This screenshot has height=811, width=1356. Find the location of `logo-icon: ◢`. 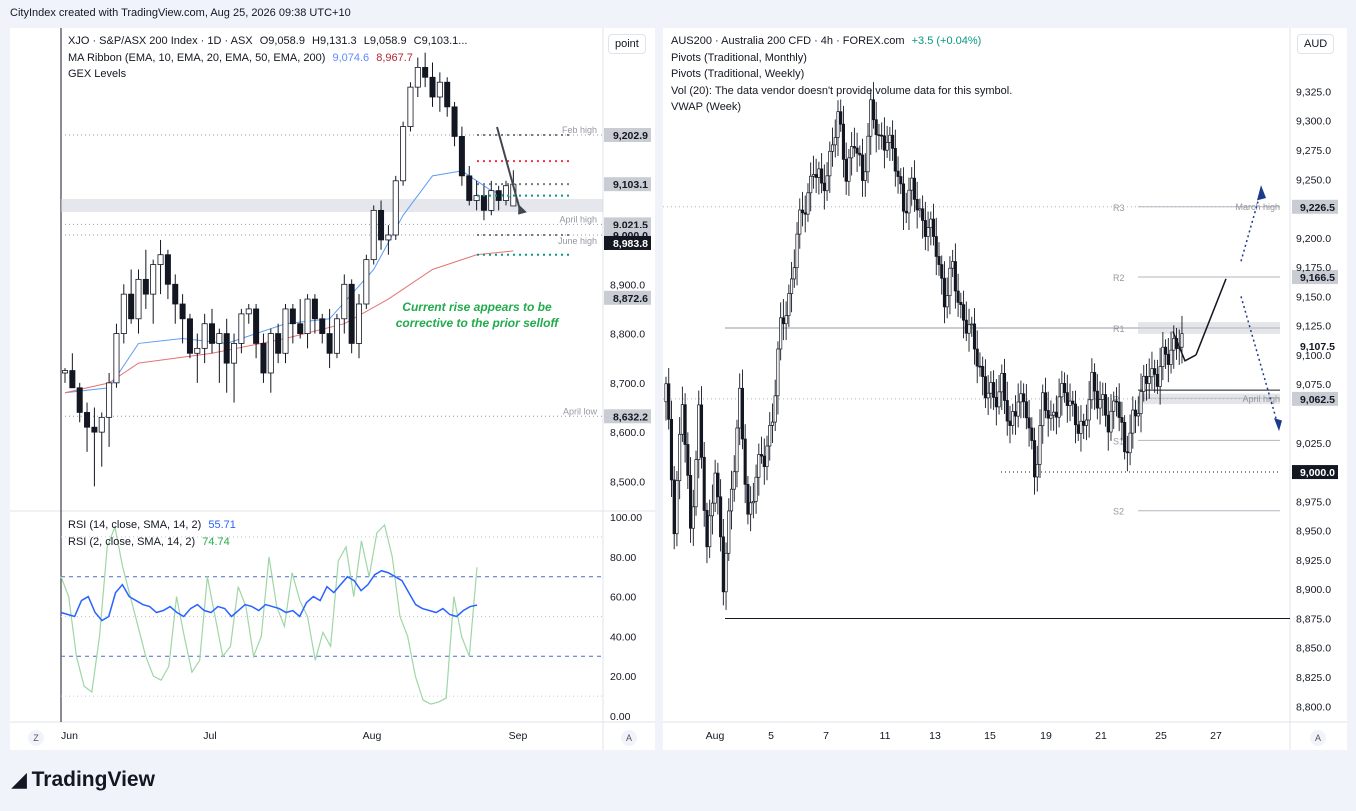

logo-icon: ◢ is located at coordinates (19, 780).